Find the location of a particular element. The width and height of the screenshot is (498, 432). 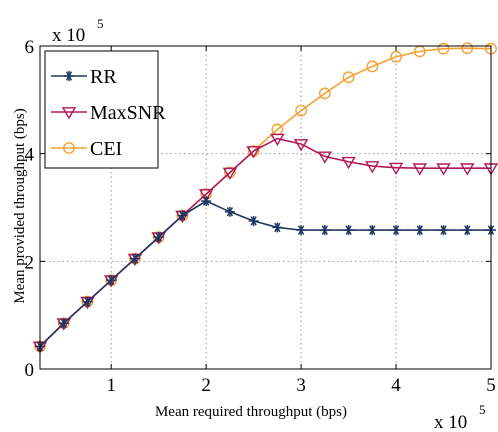

y-tick-label: 2 is located at coordinates (30, 262).